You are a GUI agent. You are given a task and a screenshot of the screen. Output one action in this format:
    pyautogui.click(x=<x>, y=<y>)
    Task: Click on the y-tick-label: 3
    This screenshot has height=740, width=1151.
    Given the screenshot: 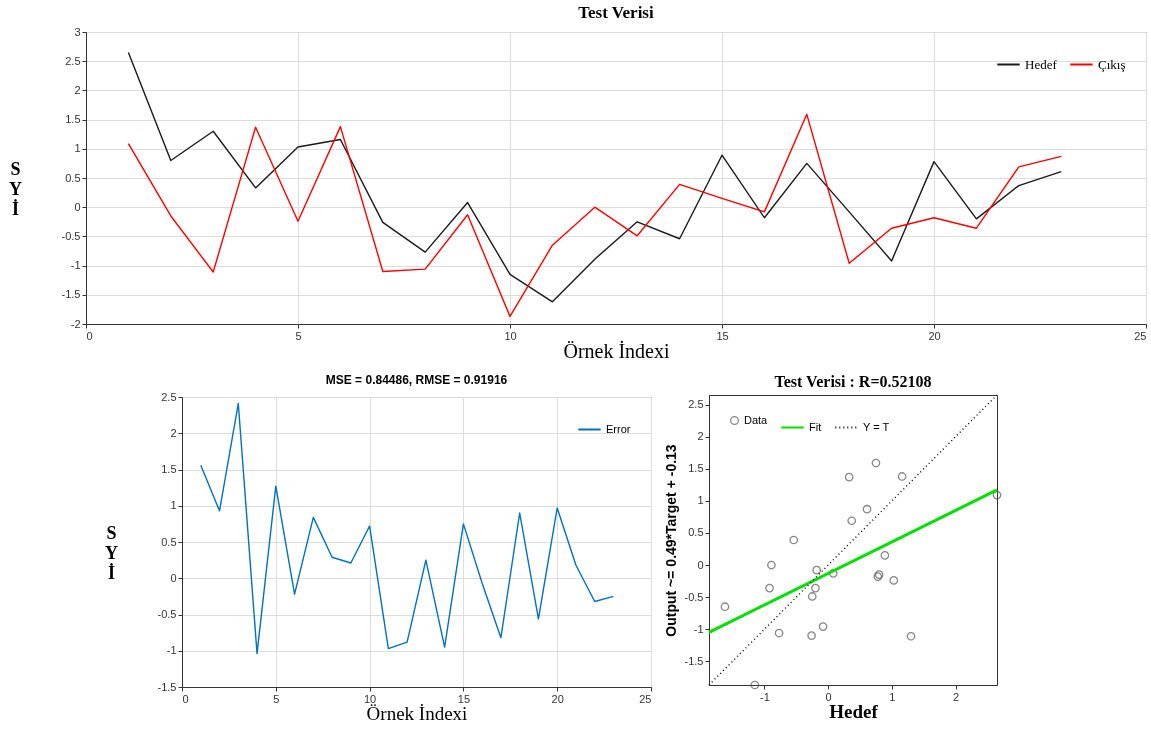 What is the action you would take?
    pyautogui.click(x=77, y=31)
    